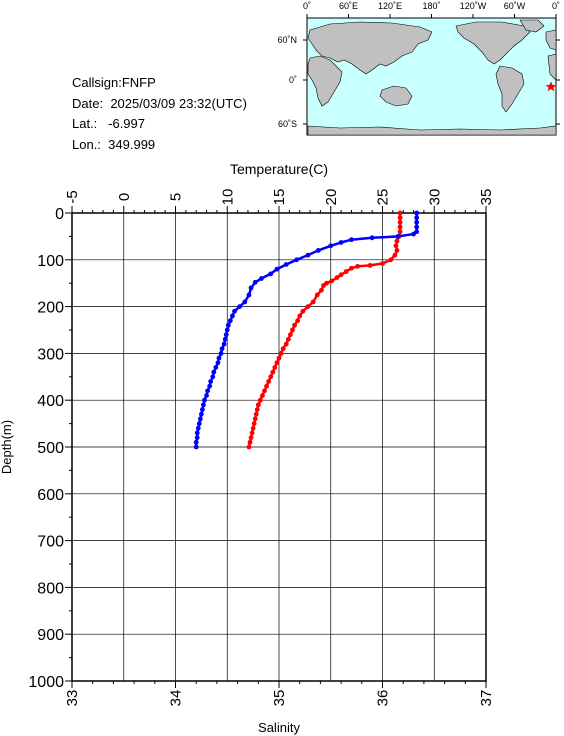 The image size is (564, 736). Describe the element at coordinates (132, 144) in the screenshot. I see `lon-value: 349.999` at that location.